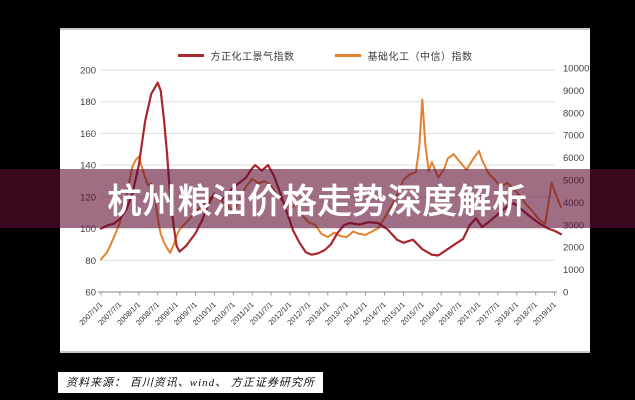 This screenshot has height=400, width=635. Describe the element at coordinates (576, 69) in the screenshot. I see `right-axis-tick: 10000` at that location.